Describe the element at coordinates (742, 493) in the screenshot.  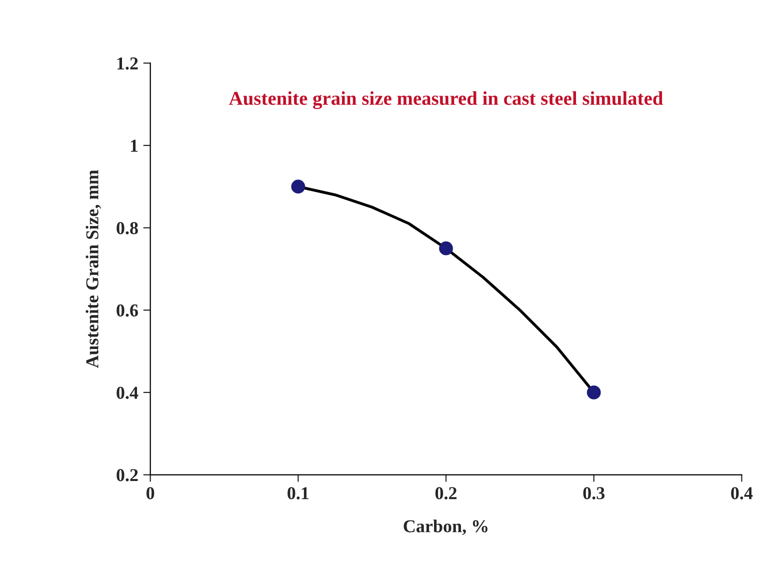
I see `x-tick-label: 0.4` at that location.